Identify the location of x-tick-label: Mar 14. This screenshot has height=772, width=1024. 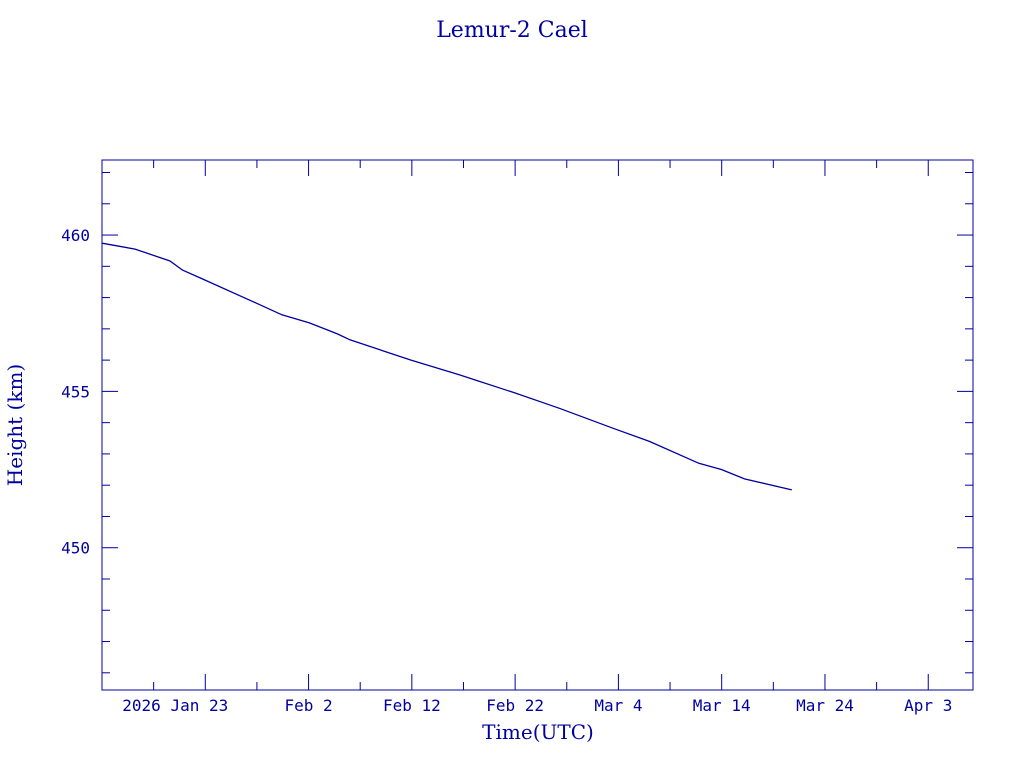
(722, 705).